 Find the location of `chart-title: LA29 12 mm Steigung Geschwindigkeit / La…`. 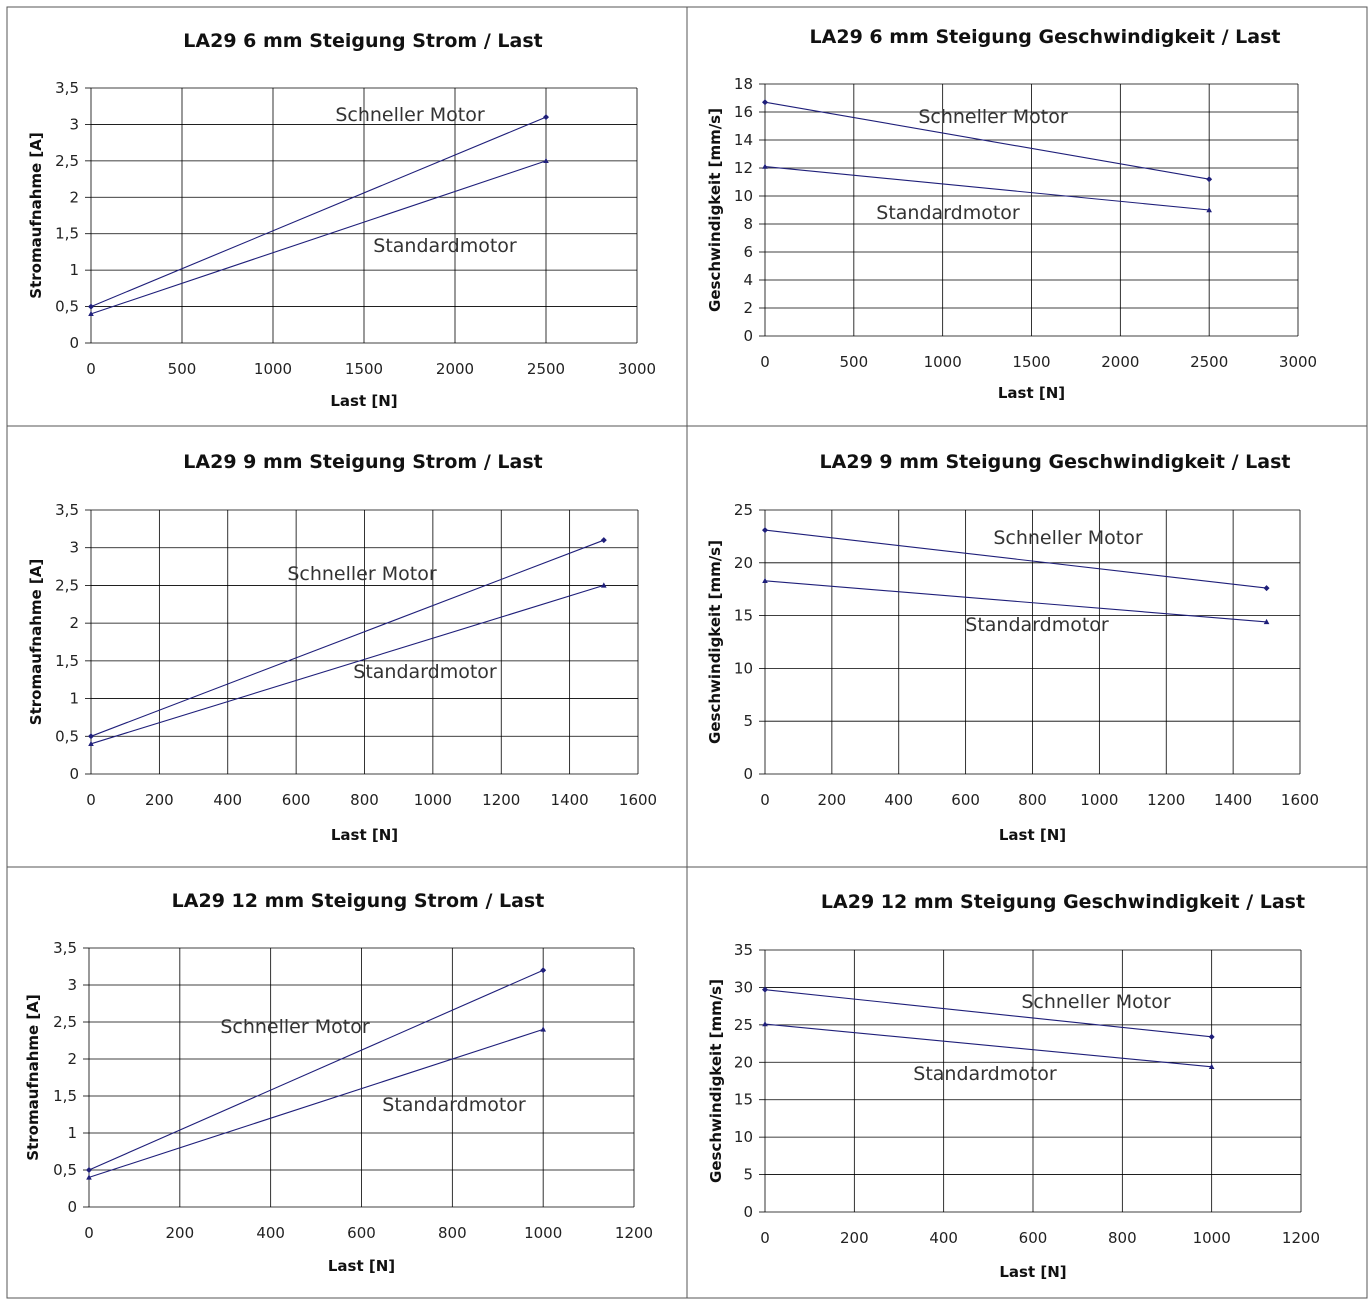

chart-title: LA29 12 mm Steigung Geschwindigkeit / La… is located at coordinates (1063, 902).